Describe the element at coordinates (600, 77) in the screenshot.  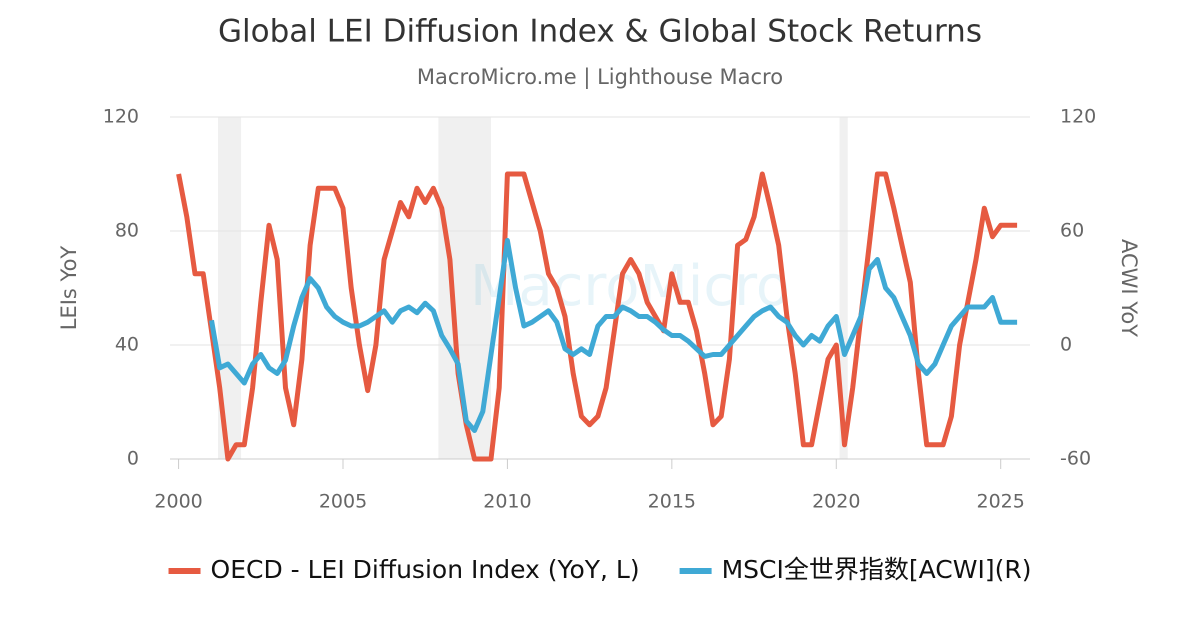
I see `chart-subtitle: MacroMicro.me | Lighthouse Macro` at that location.